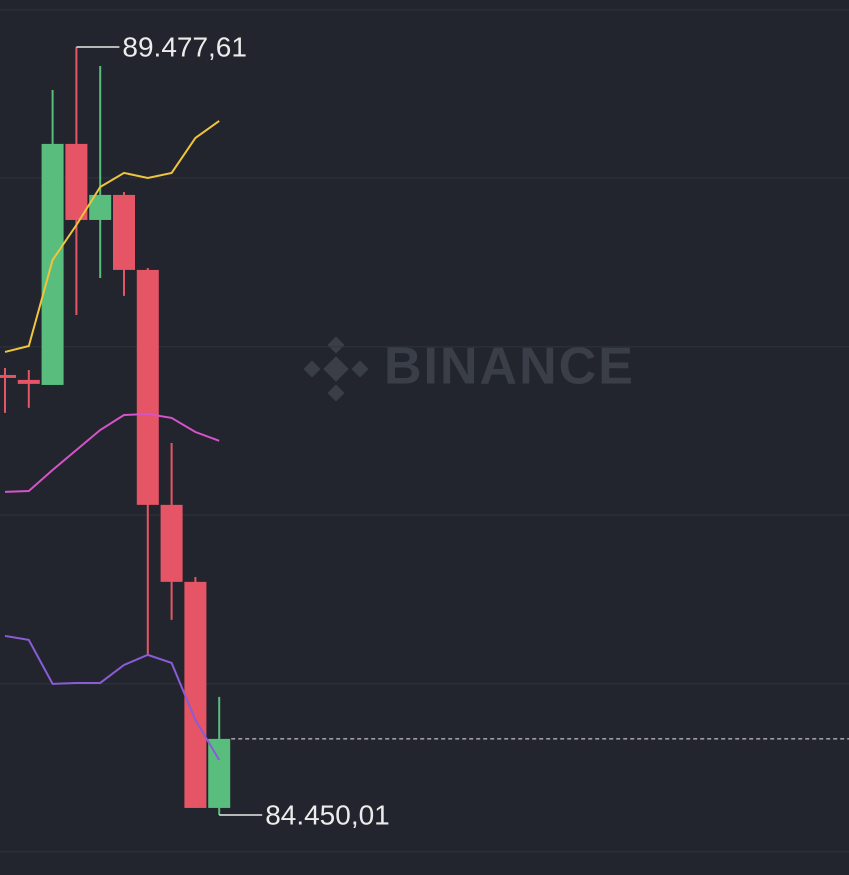 The height and width of the screenshot is (875, 849). Describe the element at coordinates (184, 46) in the screenshot. I see `annotation-label: 89.477,61` at that location.